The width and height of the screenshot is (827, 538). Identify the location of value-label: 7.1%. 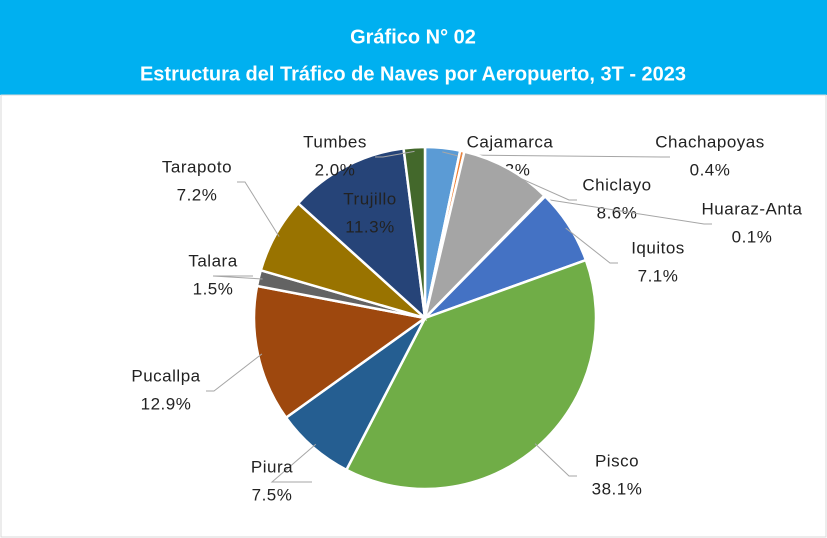
(658, 275).